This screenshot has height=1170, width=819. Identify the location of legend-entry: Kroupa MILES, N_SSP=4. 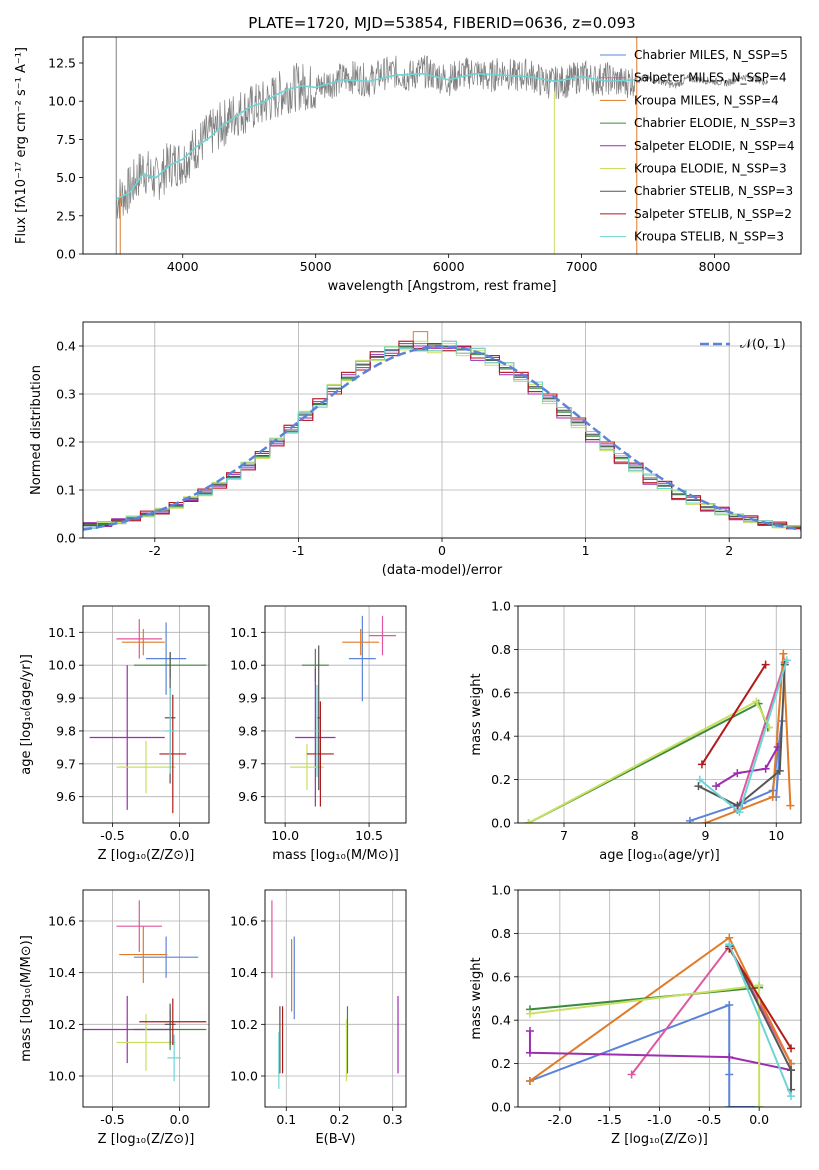
(706, 100).